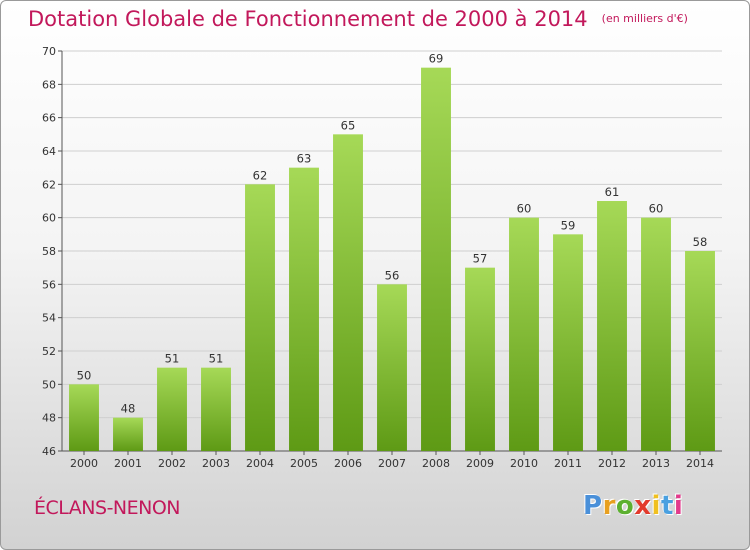 The image size is (750, 550). Describe the element at coordinates (49, 284) in the screenshot. I see `y-tick-label: 56` at that location.